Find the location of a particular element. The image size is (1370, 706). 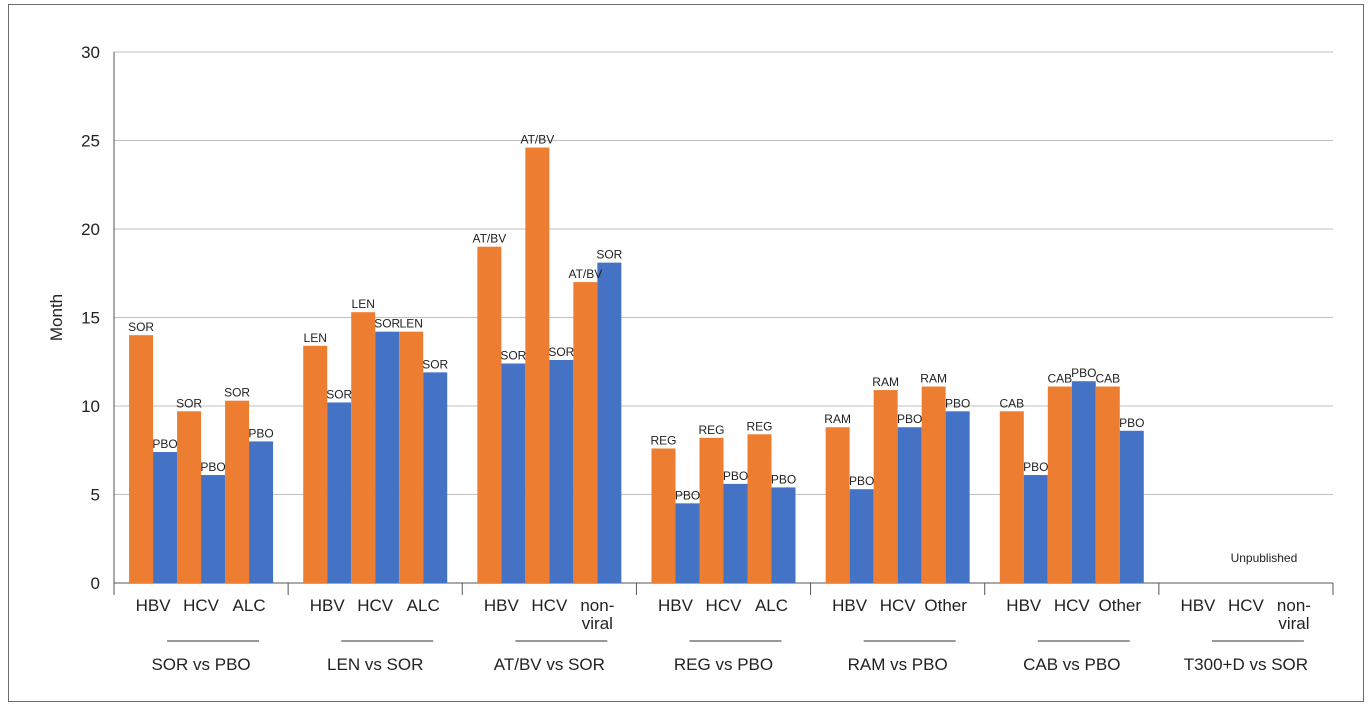

group-label: RAM vs PBO is located at coordinates (898, 664).